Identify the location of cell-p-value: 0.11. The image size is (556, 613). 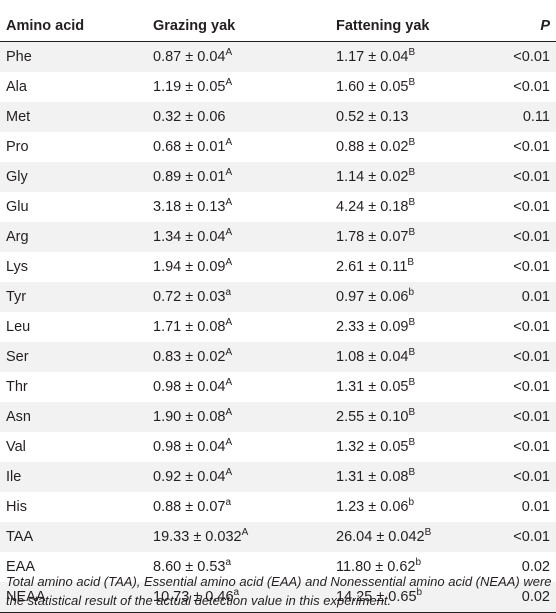
(522, 117).